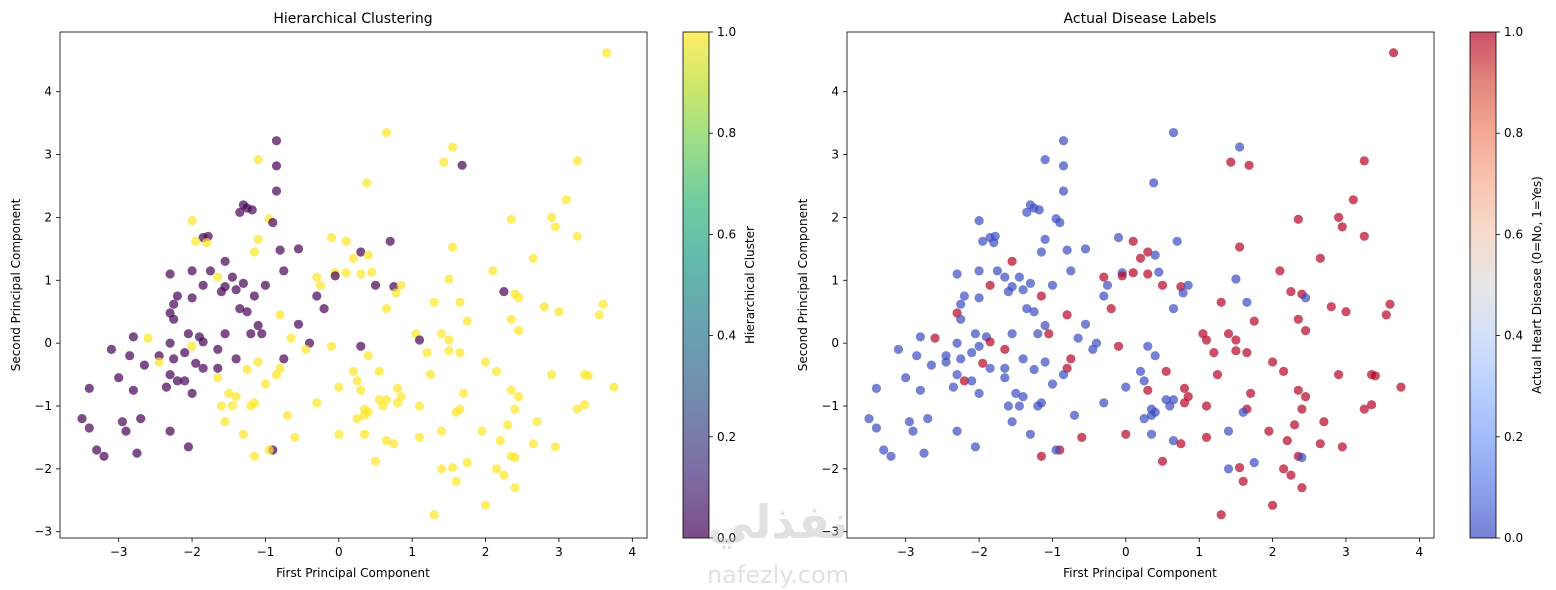  I want to click on colorbar-tick-label: 0.4, so click(1513, 336).